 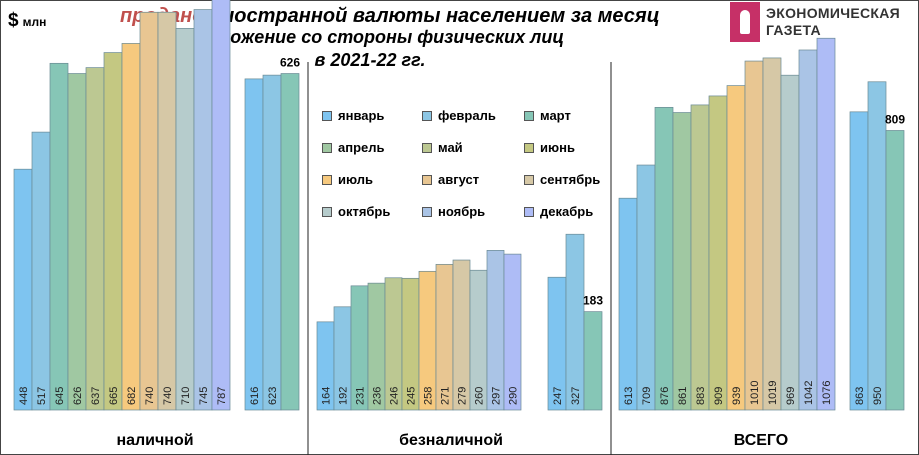 What do you see at coordinates (701, 396) in the screenshot?
I see `value-label-3-2021-5: 883` at bounding box center [701, 396].